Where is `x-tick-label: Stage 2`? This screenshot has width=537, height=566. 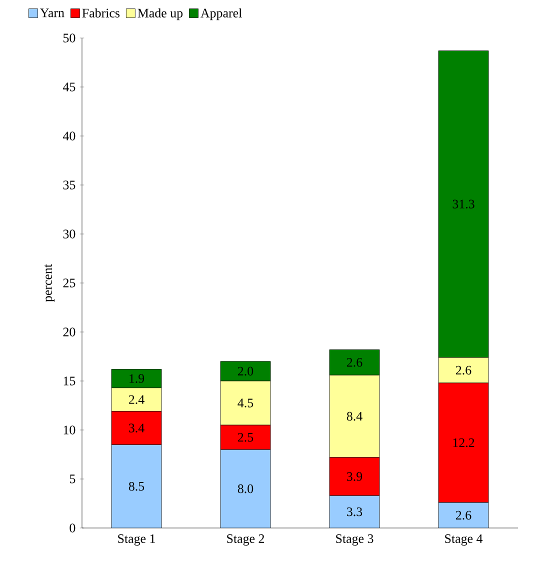 x-tick-label: Stage 2 is located at coordinates (245, 540).